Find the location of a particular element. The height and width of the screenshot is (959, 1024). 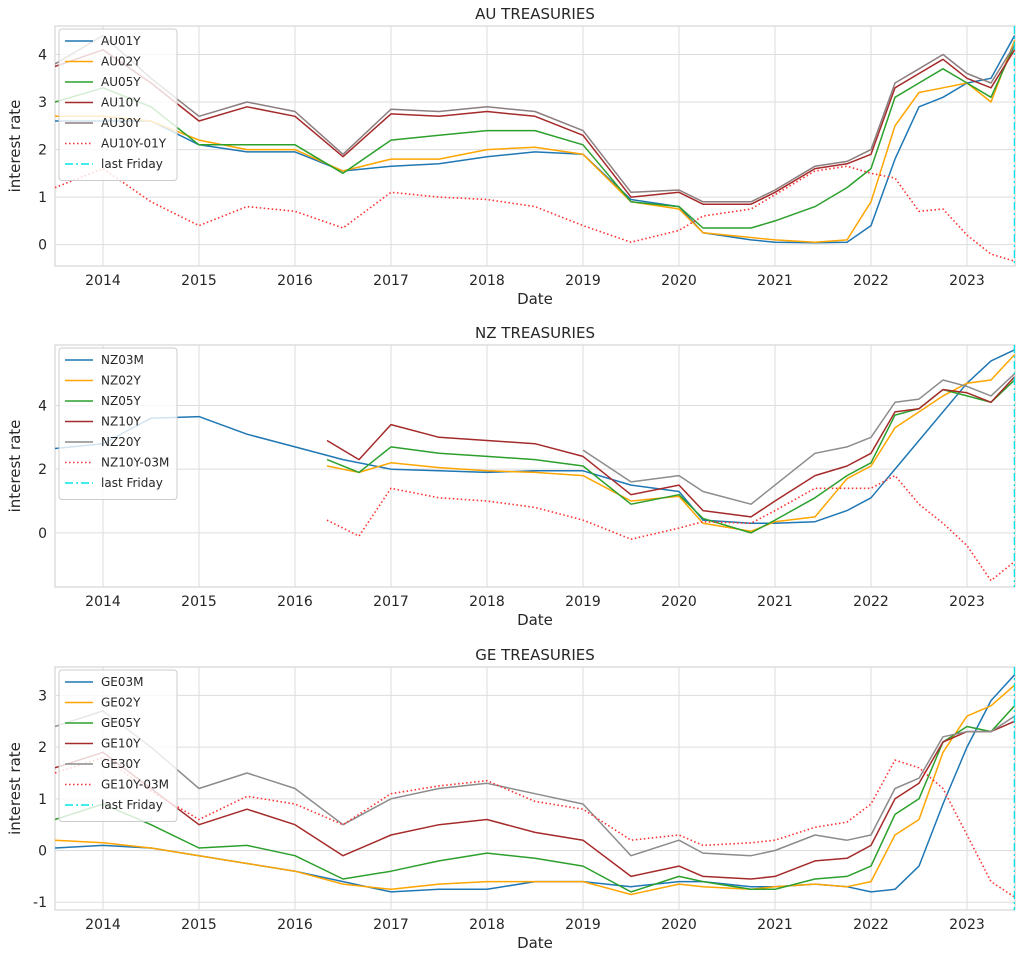

legend-label-nz03m: NZ03M is located at coordinates (122, 360).